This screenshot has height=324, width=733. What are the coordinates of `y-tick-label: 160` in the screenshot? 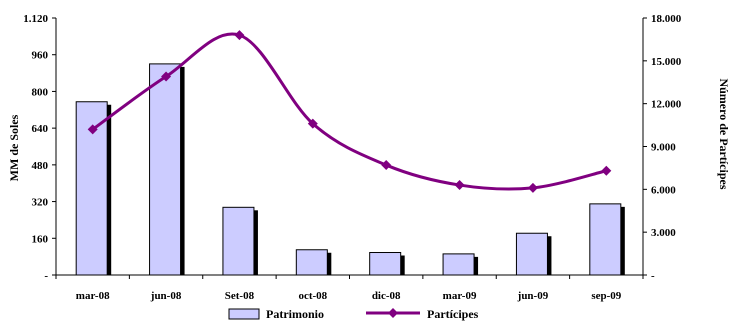 It's located at (40, 239).